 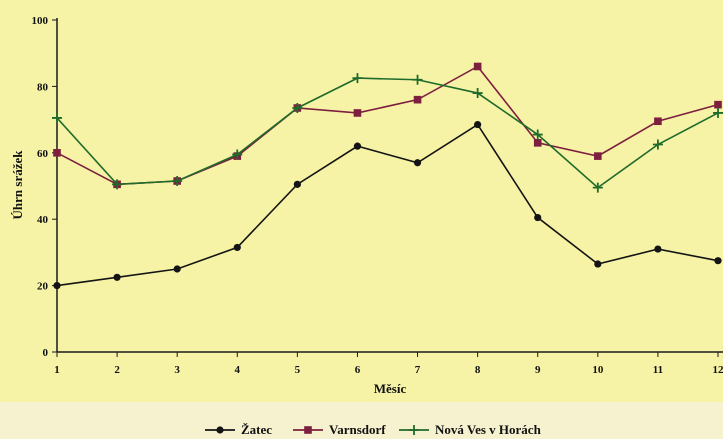 I want to click on legend: Žatec Varnsdorf Nová Ves v Horách, so click(x=373, y=429).